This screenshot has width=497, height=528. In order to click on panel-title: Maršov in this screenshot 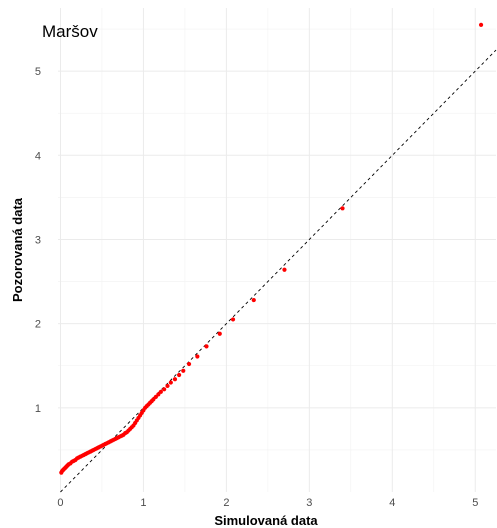, I will do `click(70, 31)`.